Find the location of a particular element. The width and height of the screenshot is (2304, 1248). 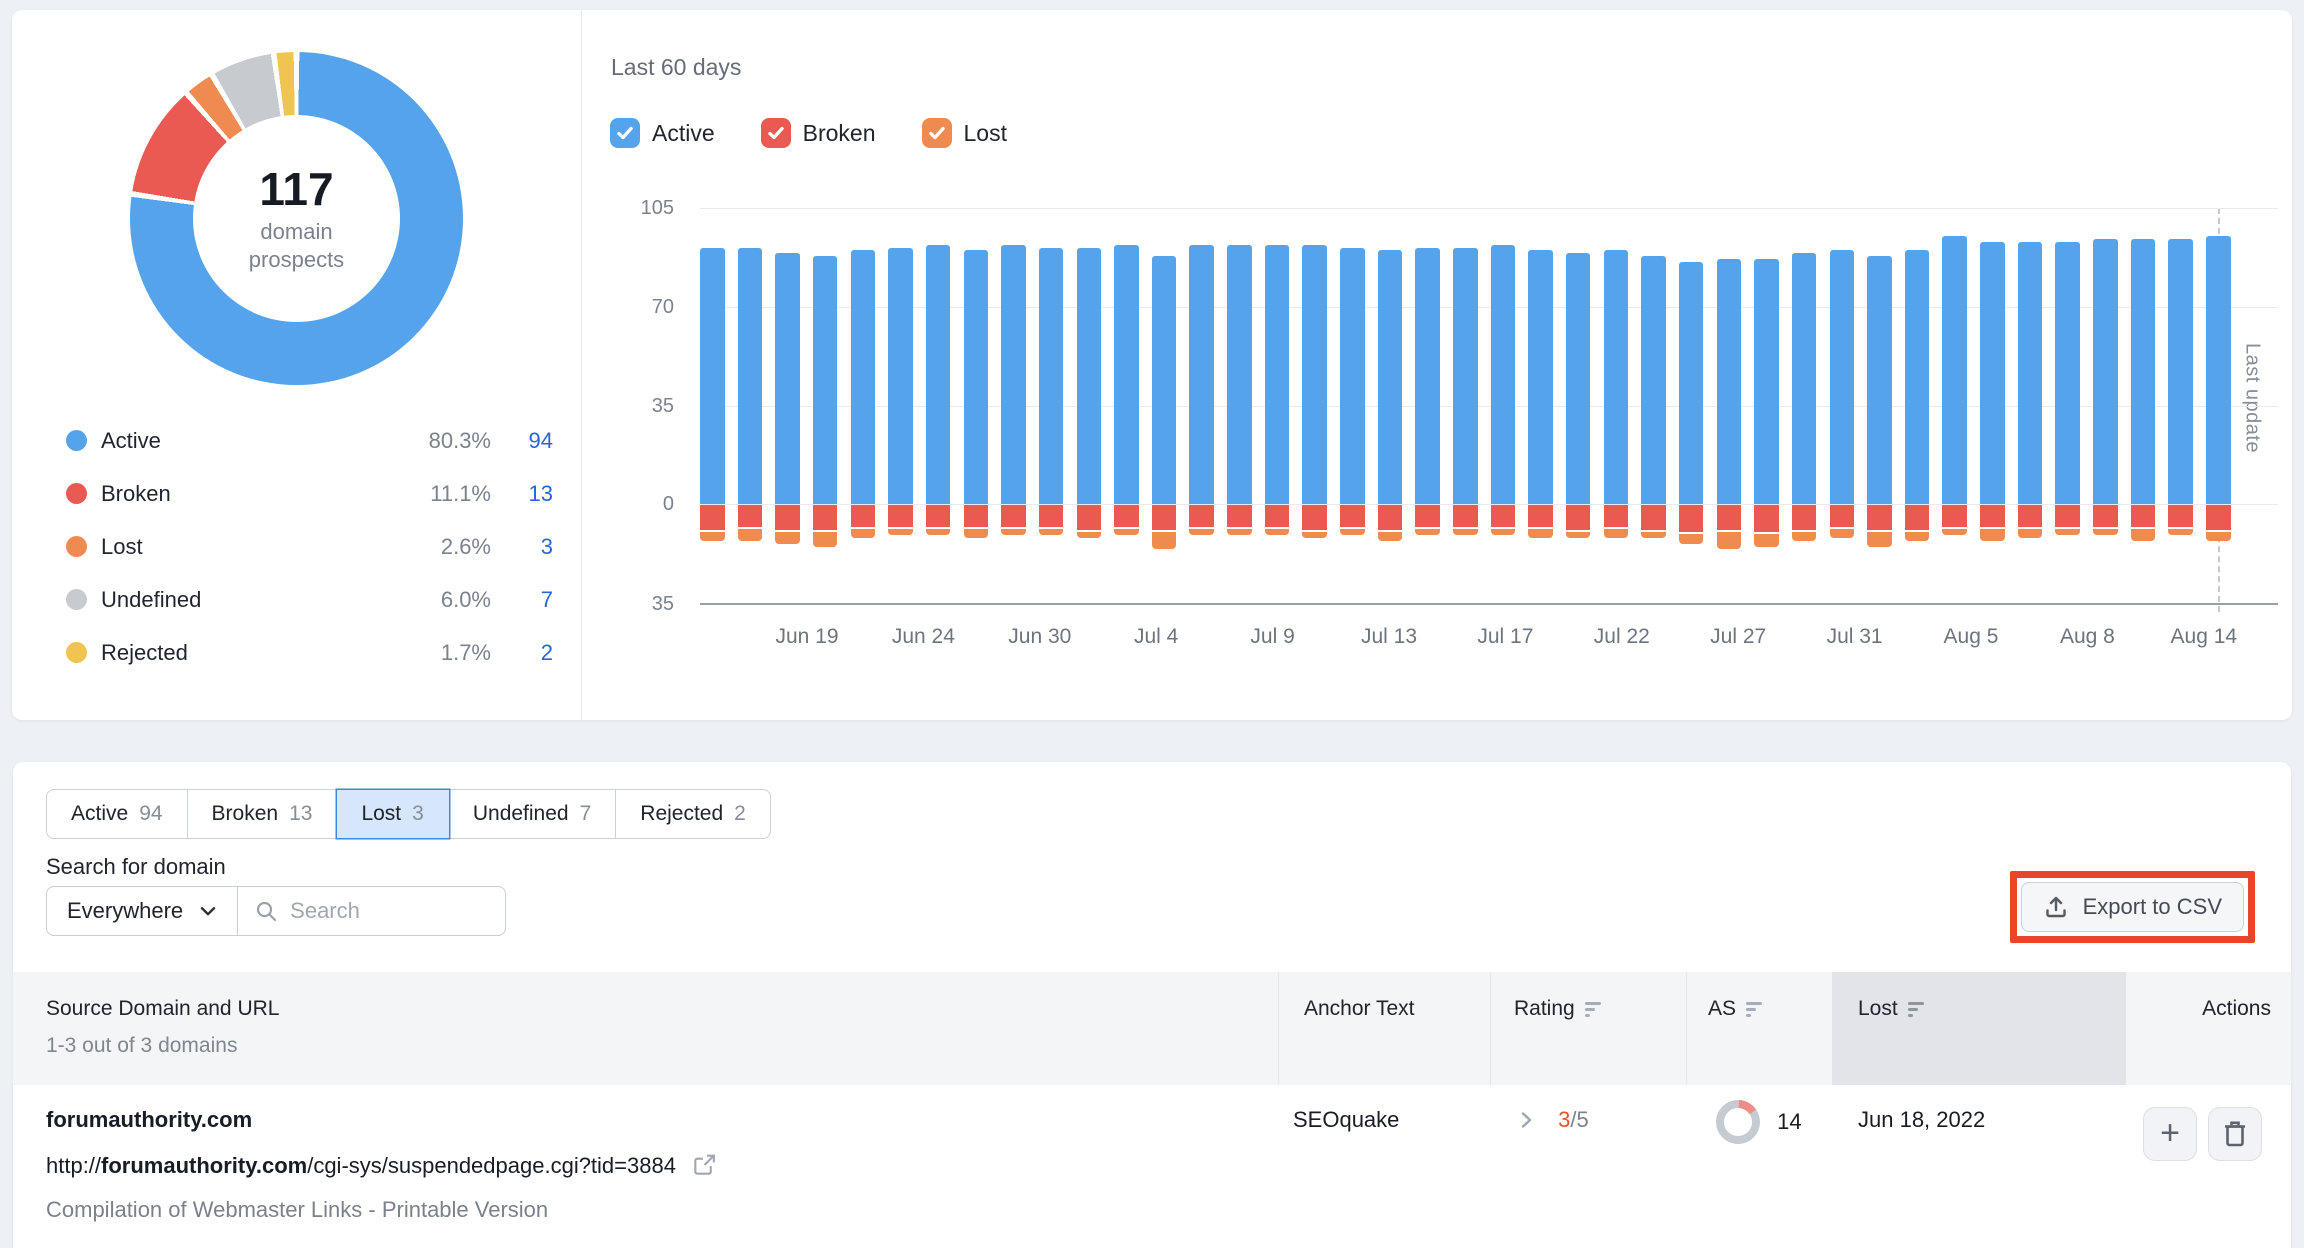

donut-center: 117 domain prospects is located at coordinates (296, 218).